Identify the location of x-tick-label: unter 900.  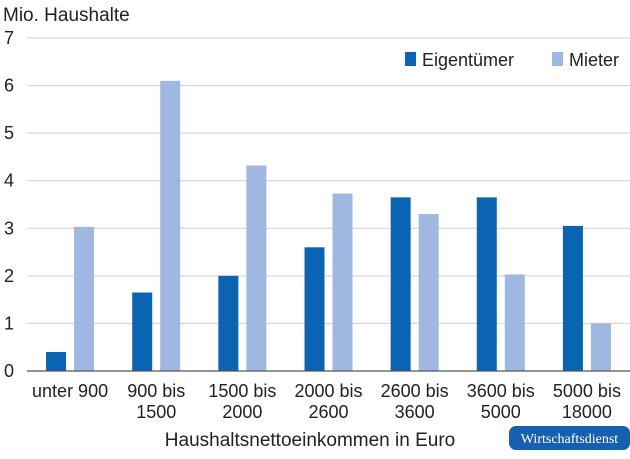
(70, 391).